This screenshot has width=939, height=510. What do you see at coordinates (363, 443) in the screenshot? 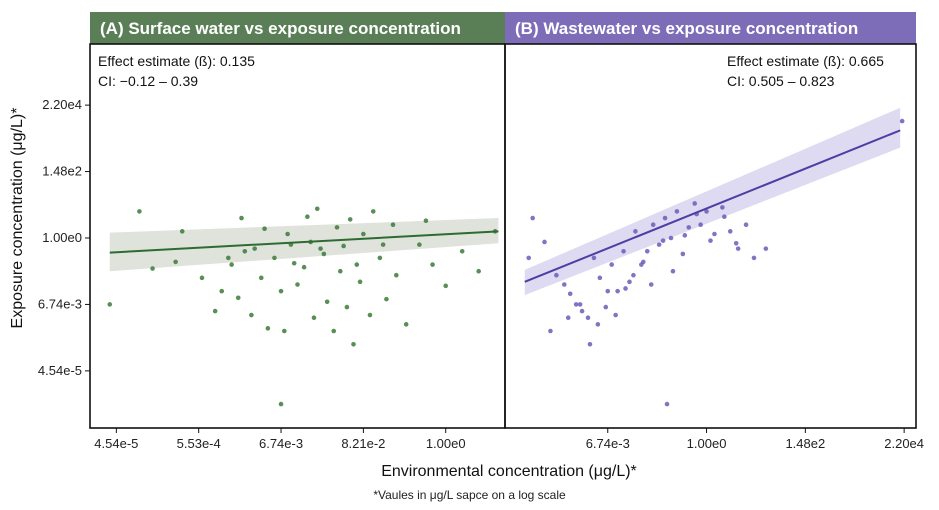
I see `x-tick-label: 8.21e-2` at bounding box center [363, 443].